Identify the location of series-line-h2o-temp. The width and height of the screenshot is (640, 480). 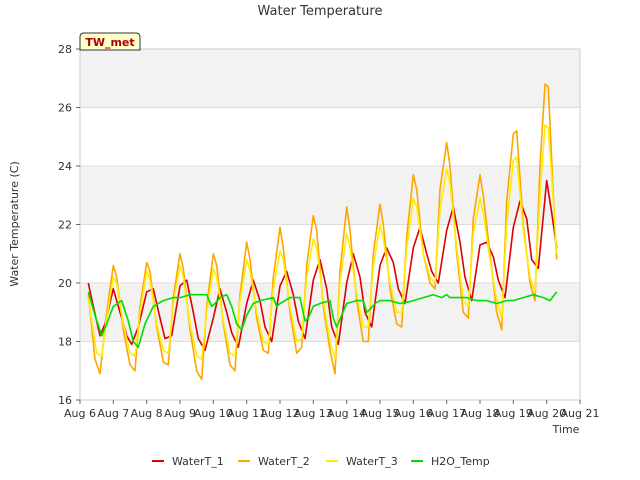
(322, 320).